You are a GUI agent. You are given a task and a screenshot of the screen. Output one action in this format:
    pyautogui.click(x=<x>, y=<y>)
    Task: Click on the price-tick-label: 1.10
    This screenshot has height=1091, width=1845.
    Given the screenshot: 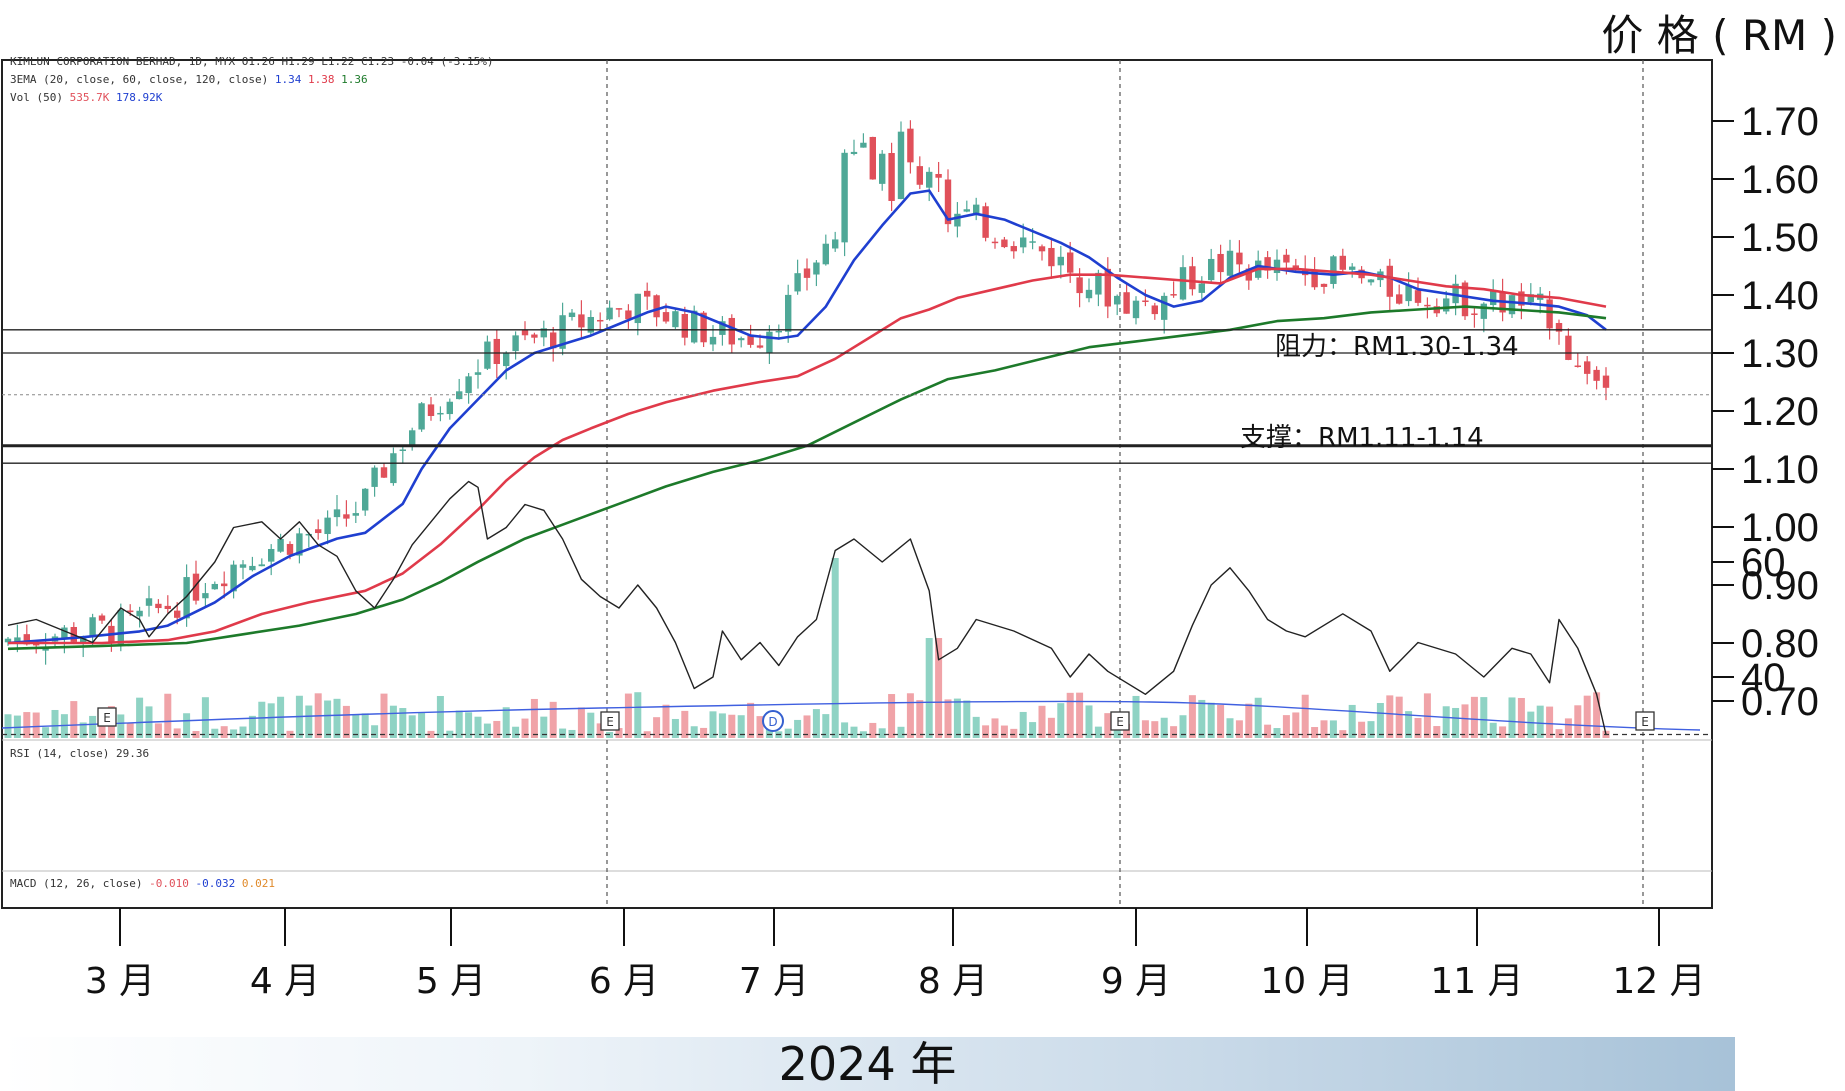 What is the action you would take?
    pyautogui.click(x=1780, y=470)
    